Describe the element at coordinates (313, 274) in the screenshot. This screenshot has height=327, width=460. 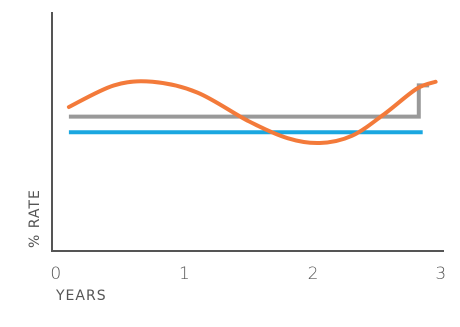
I see `x-tick-label: 2` at that location.